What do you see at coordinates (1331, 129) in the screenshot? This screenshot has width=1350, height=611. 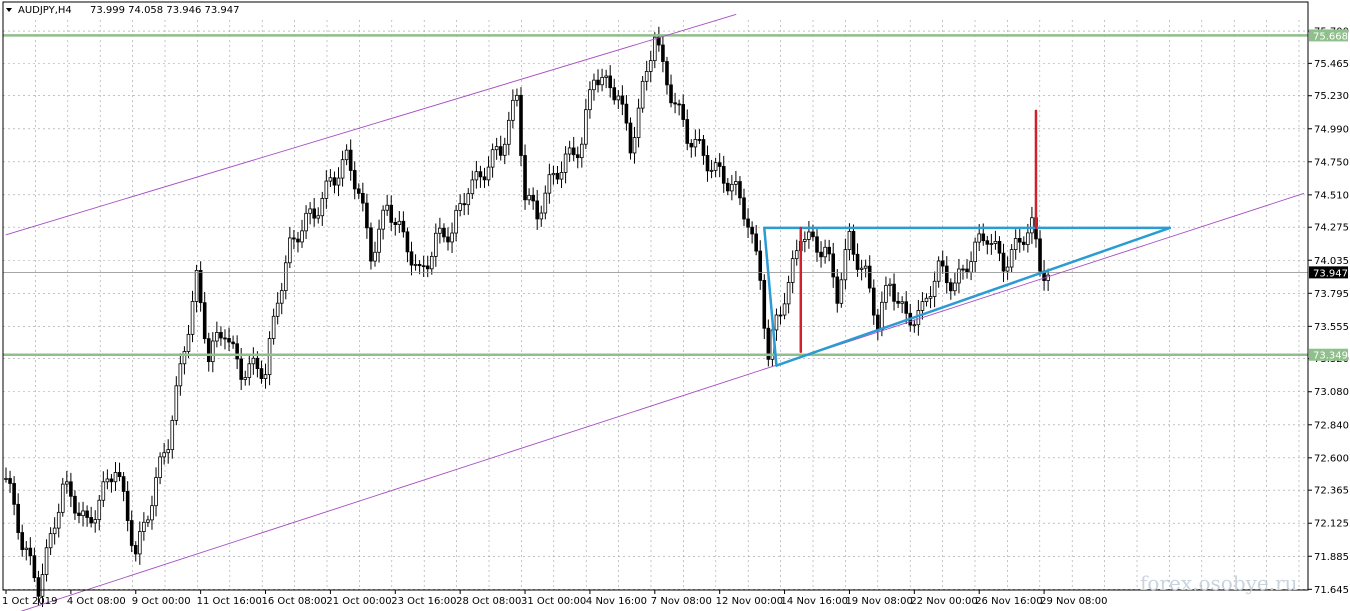 I see `y-tick-label: 74.990` at bounding box center [1331, 129].